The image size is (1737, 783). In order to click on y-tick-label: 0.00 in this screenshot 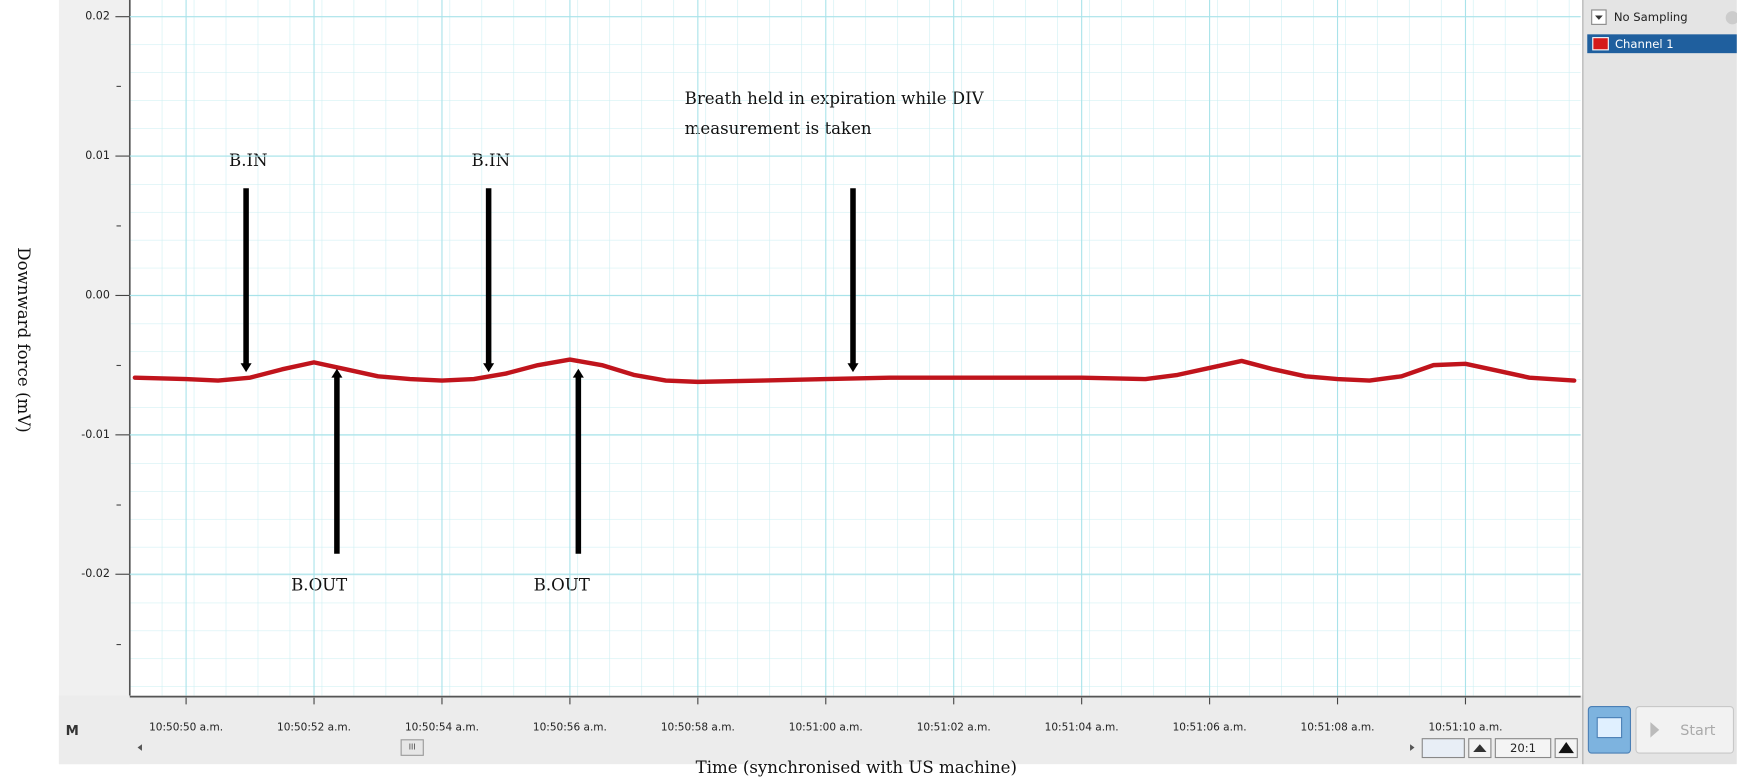, I will do `click(97, 294)`.